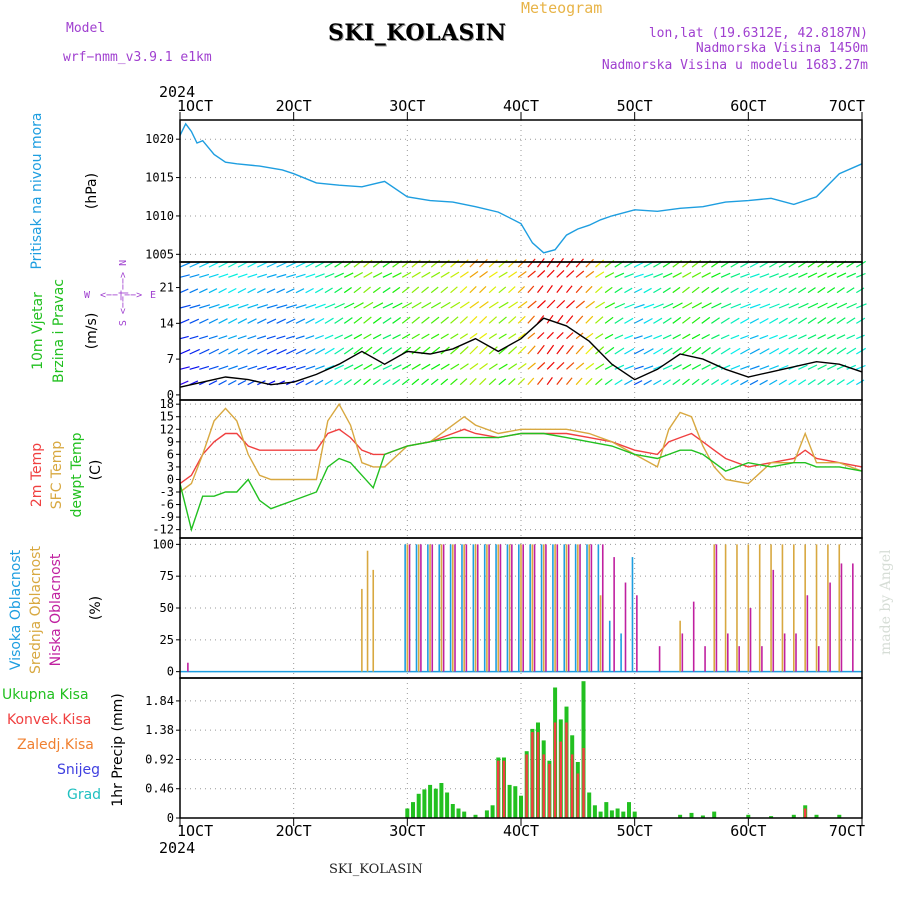 Image resolution: width=900 pixels, height=900 pixels. Describe the element at coordinates (159, 216) in the screenshot. I see `pressure-ytick-label: 1010` at that location.